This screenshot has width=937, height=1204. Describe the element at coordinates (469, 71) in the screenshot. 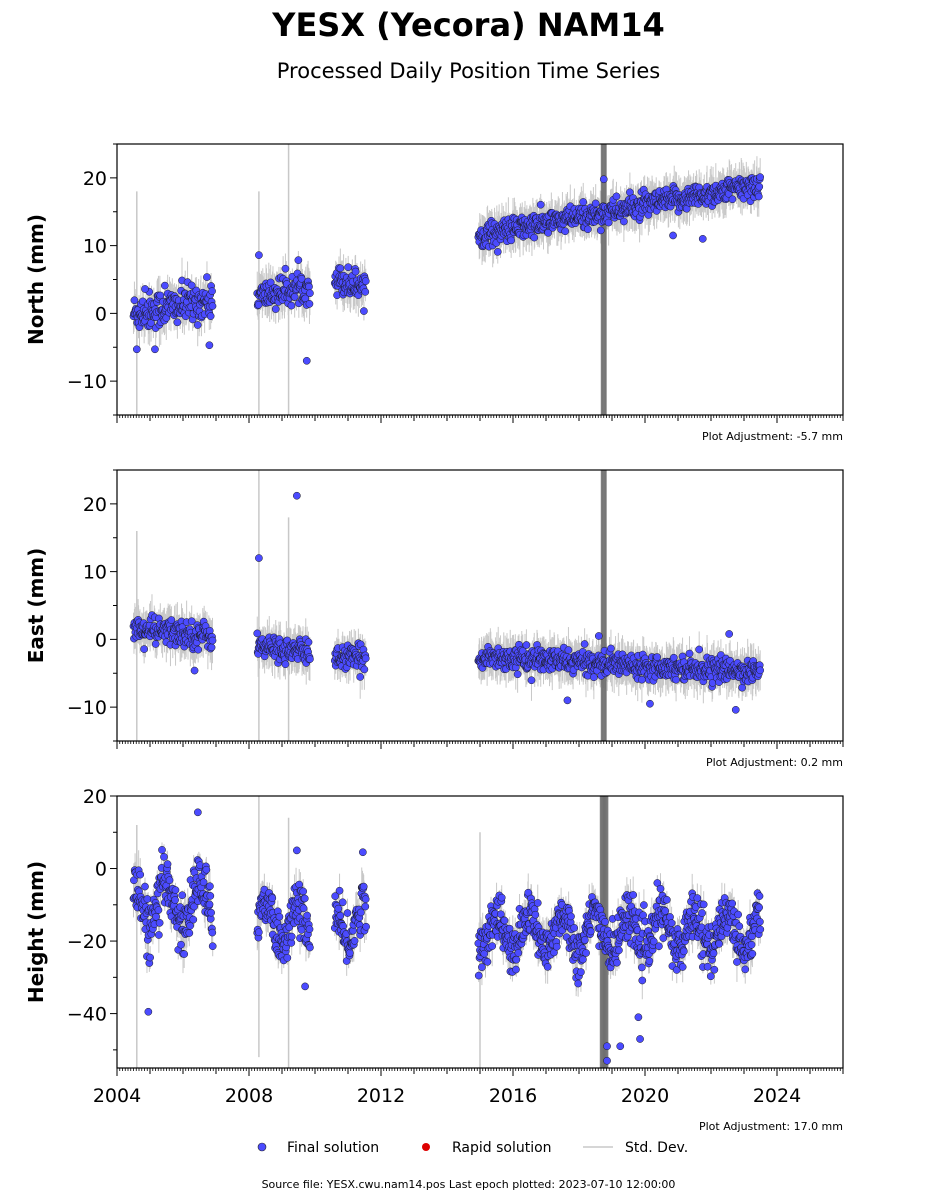

I see `figure-subtitle: Processed Daily Position Time Series` at that location.